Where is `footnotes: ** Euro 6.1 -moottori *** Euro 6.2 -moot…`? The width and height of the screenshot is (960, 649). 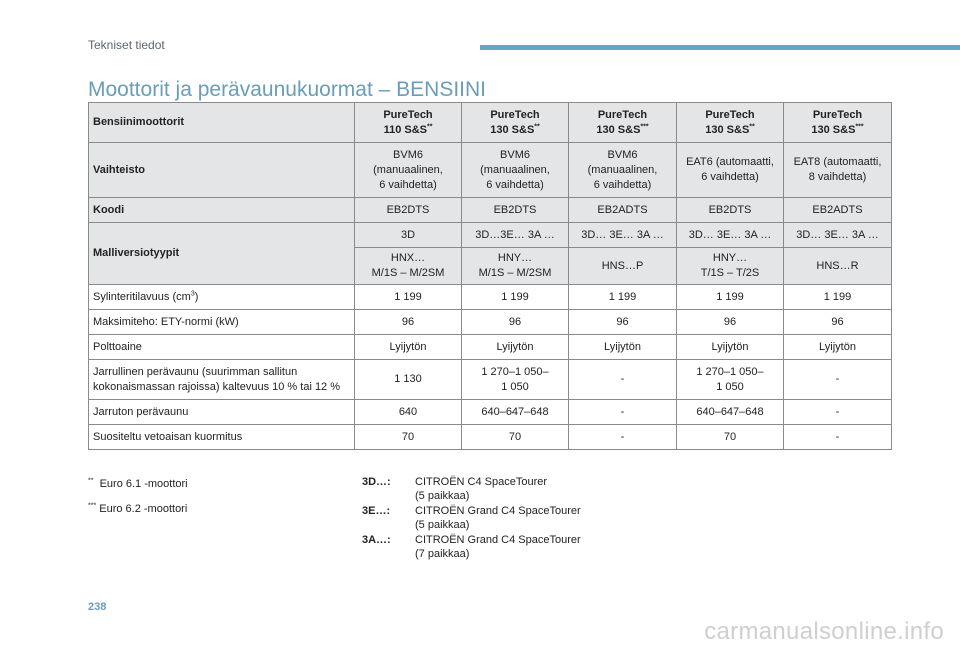
footnotes: ** Euro 6.1 -moottori *** Euro 6.2 -moot… is located at coordinates (138, 502).